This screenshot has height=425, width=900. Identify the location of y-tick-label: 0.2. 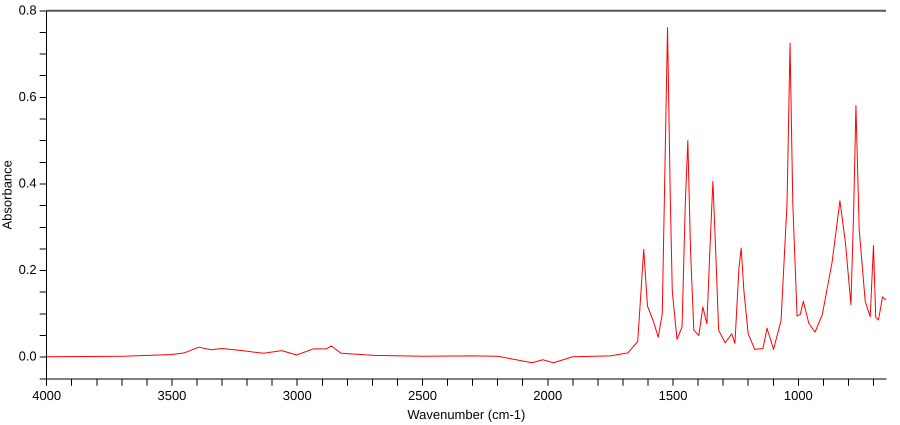
(27, 270).